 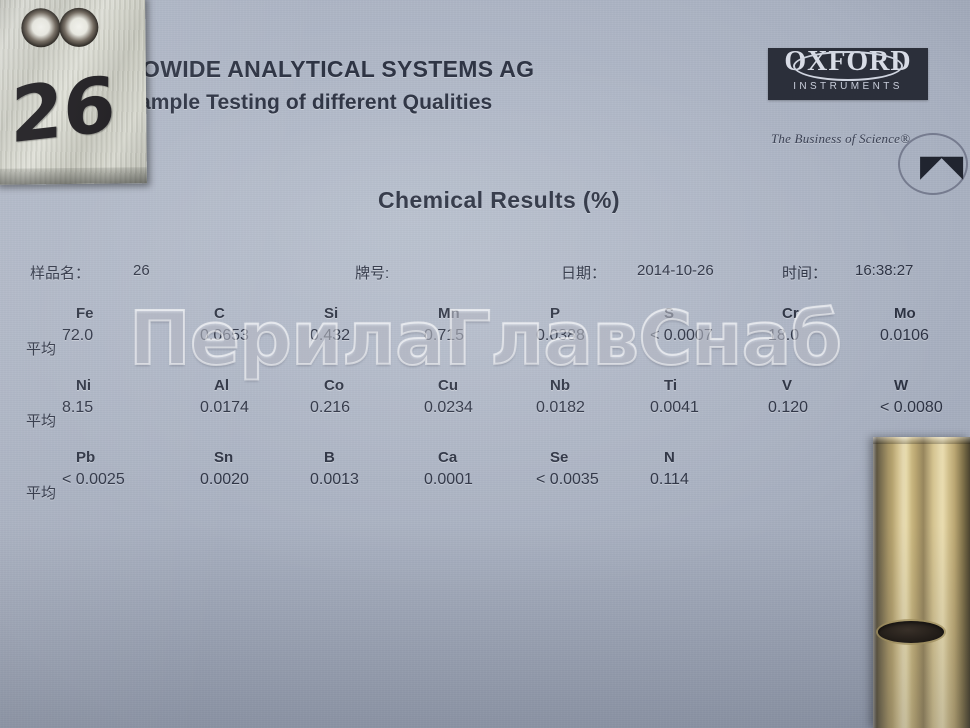 I want to click on result-cell-s: S < 0.0007, so click(x=709, y=325).